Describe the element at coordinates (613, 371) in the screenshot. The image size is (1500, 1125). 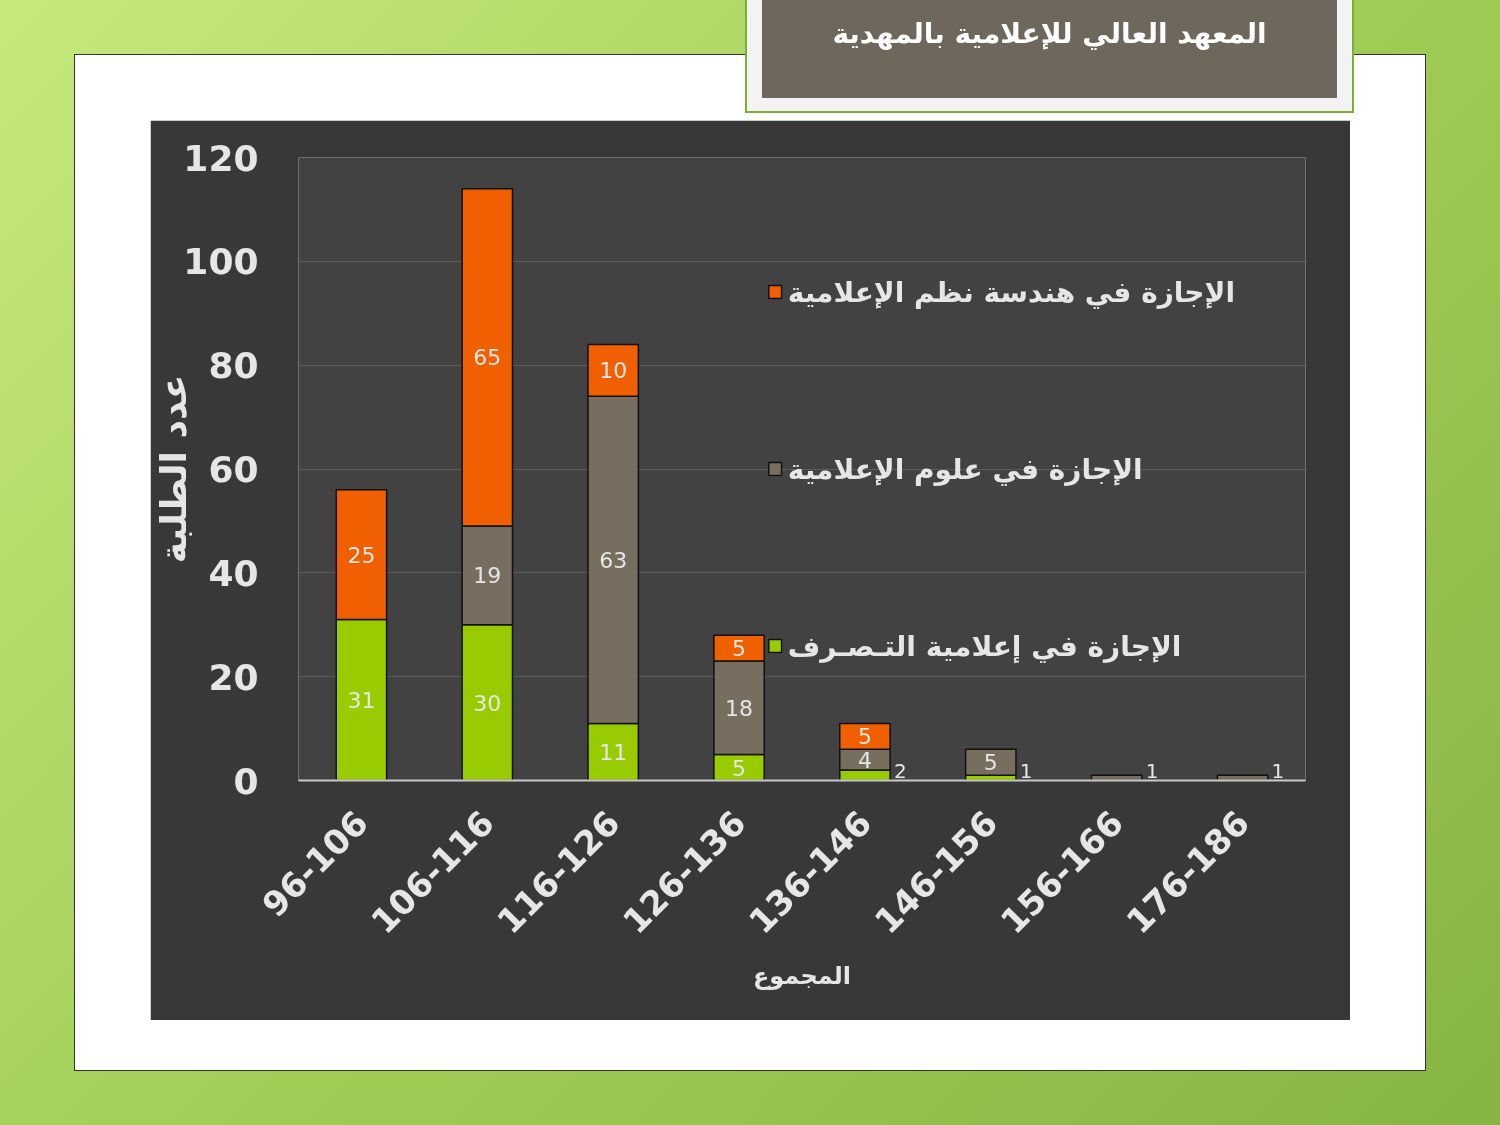
I see `data-label: 10` at that location.